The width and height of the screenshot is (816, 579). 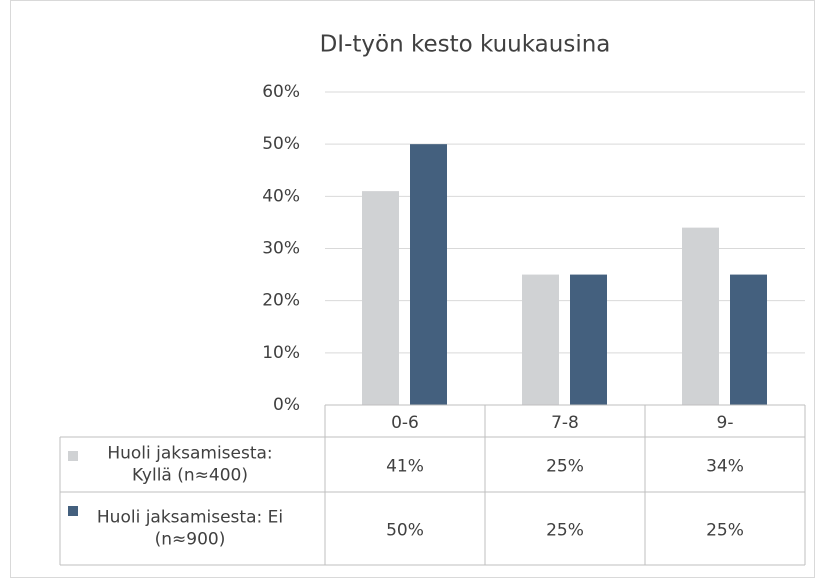 I want to click on y-tick-label: 60%, so click(x=281, y=92).